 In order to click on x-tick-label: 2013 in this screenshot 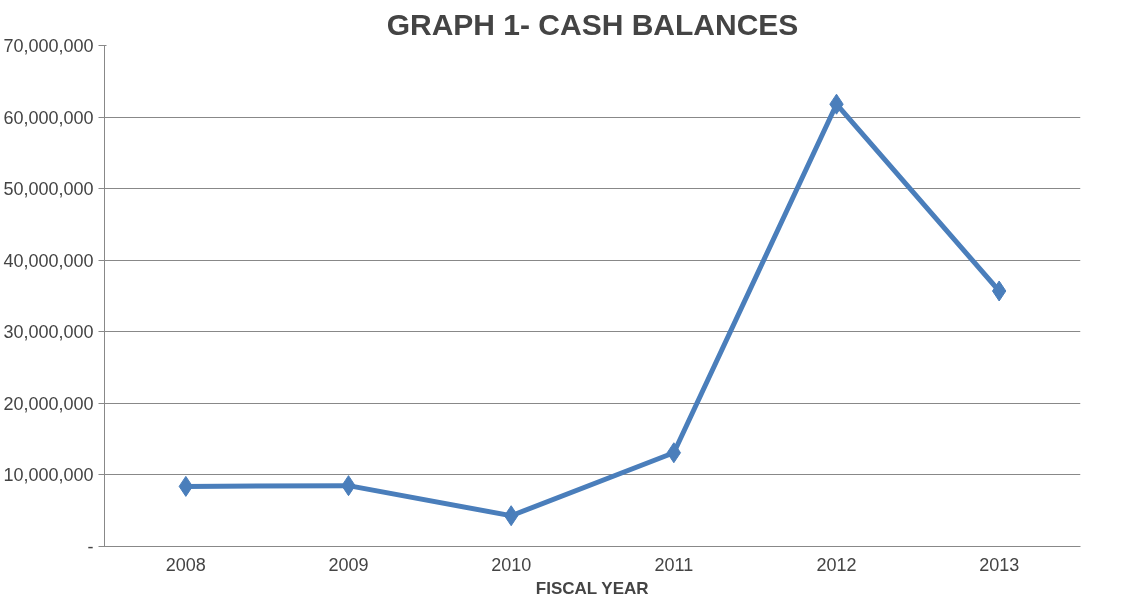, I will do `click(999, 564)`.